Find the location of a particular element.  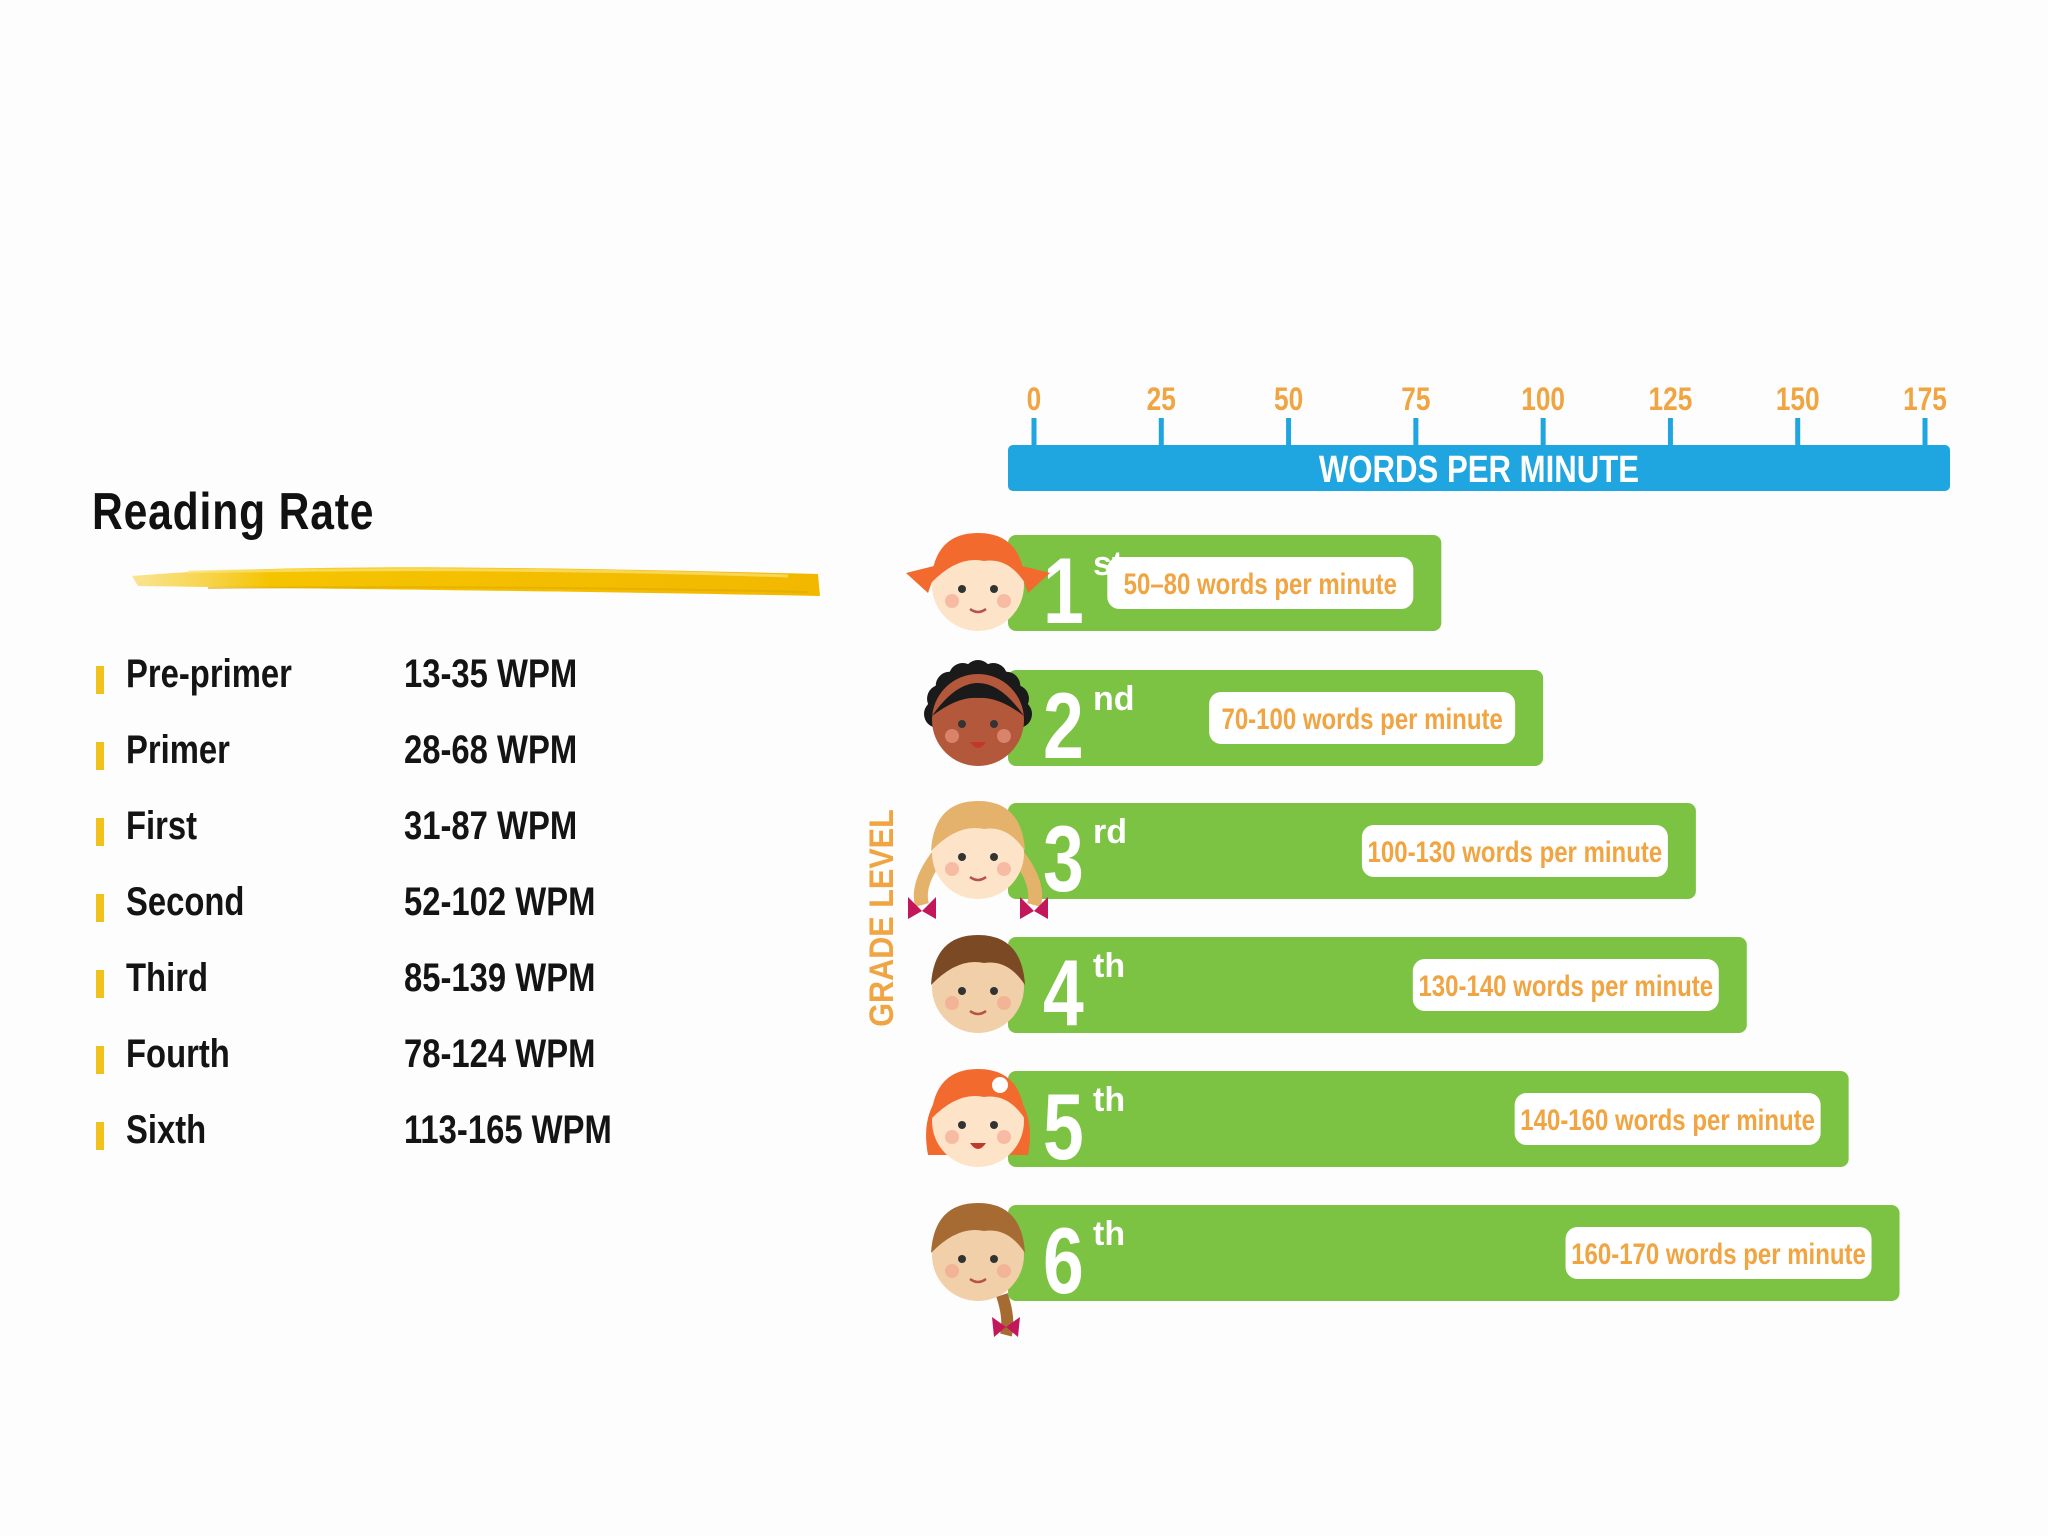

data-label: 130-140 words per minute is located at coordinates (1565, 985).